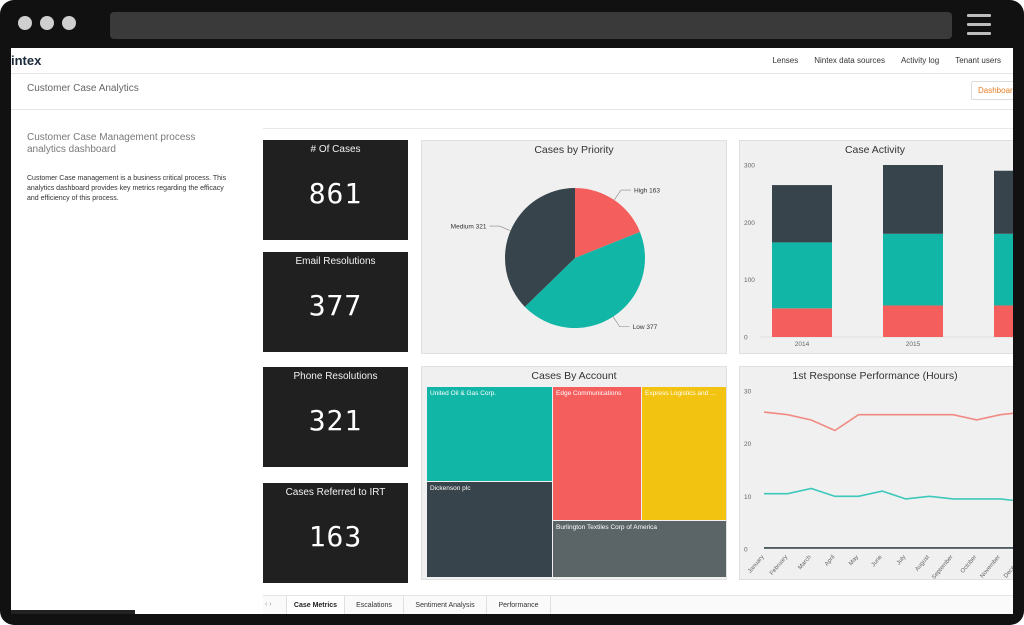 The image size is (1024, 625). I want to click on kpi-value: 377, so click(335, 305).